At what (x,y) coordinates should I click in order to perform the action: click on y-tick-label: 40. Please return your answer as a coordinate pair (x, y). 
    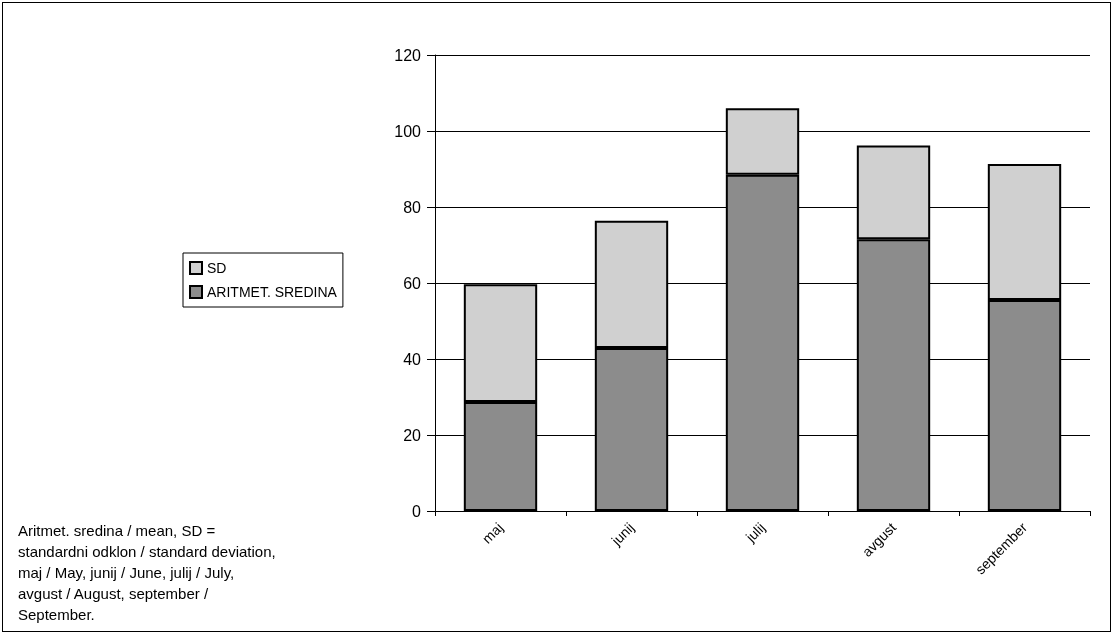
    Looking at the image, I should click on (412, 359).